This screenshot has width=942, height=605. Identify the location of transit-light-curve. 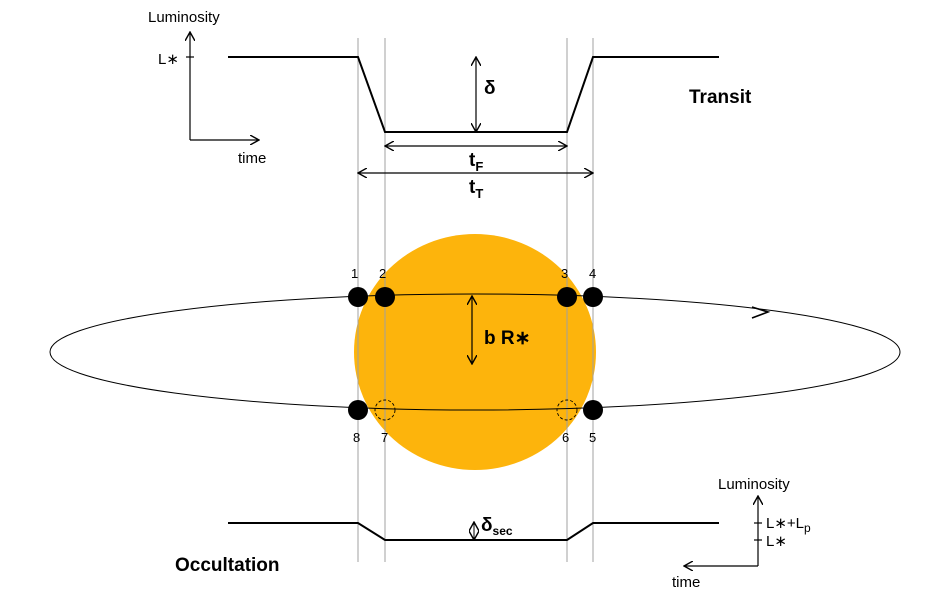
(473, 94).